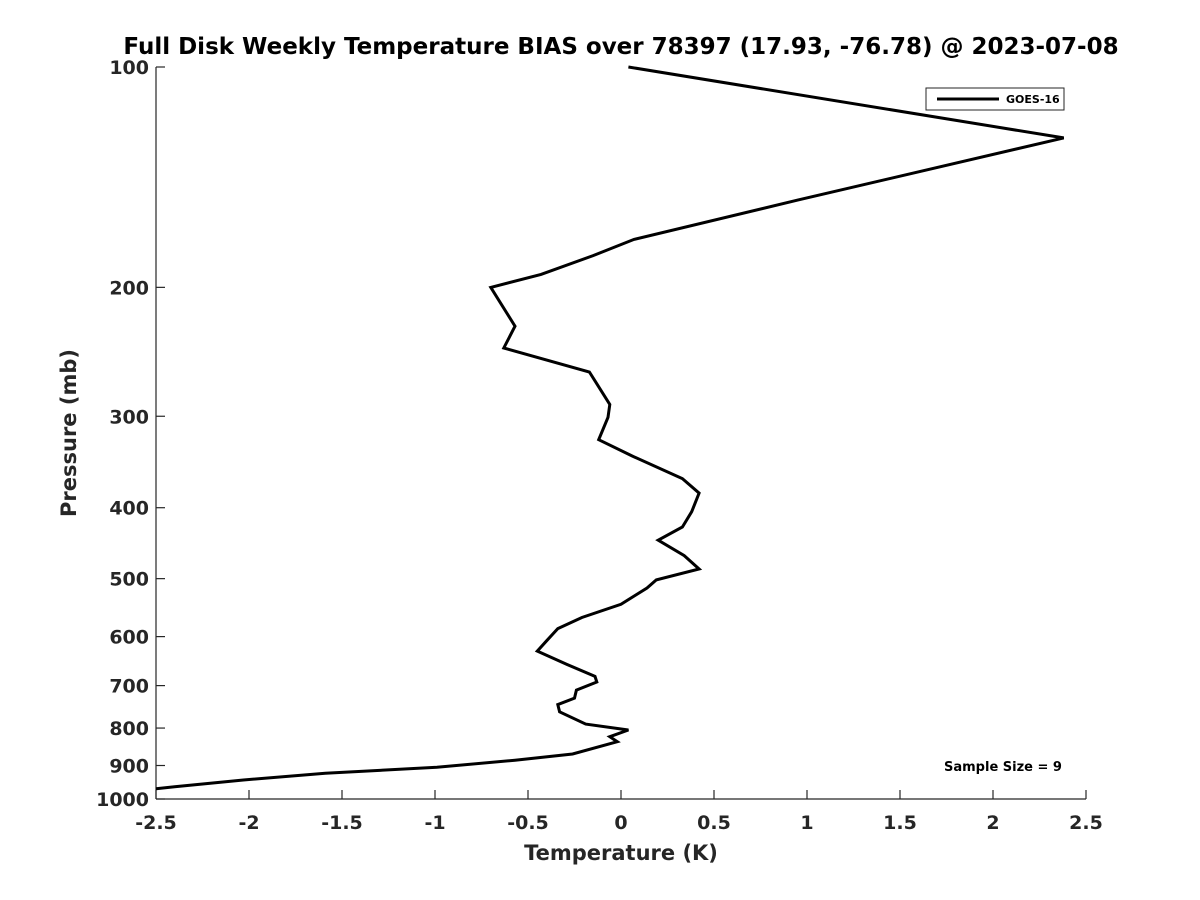 This screenshot has width=1200, height=900. What do you see at coordinates (1086, 823) in the screenshot?
I see `x-tick-label: 2.5` at bounding box center [1086, 823].